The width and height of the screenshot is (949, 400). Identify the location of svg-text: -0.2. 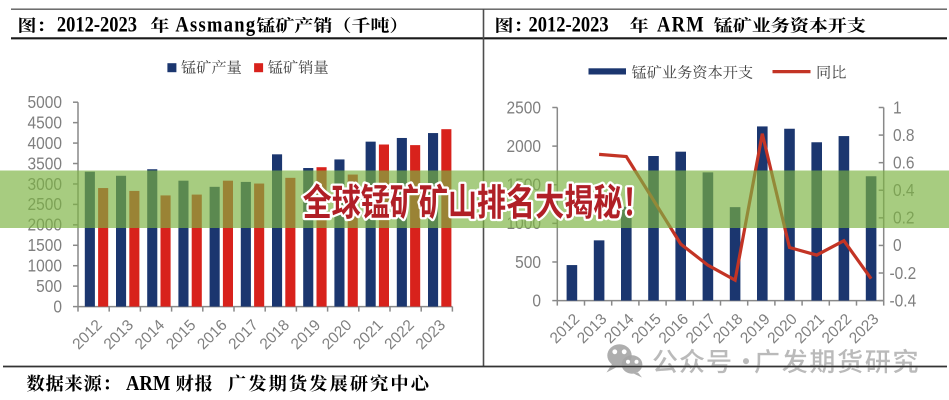
(903, 273).